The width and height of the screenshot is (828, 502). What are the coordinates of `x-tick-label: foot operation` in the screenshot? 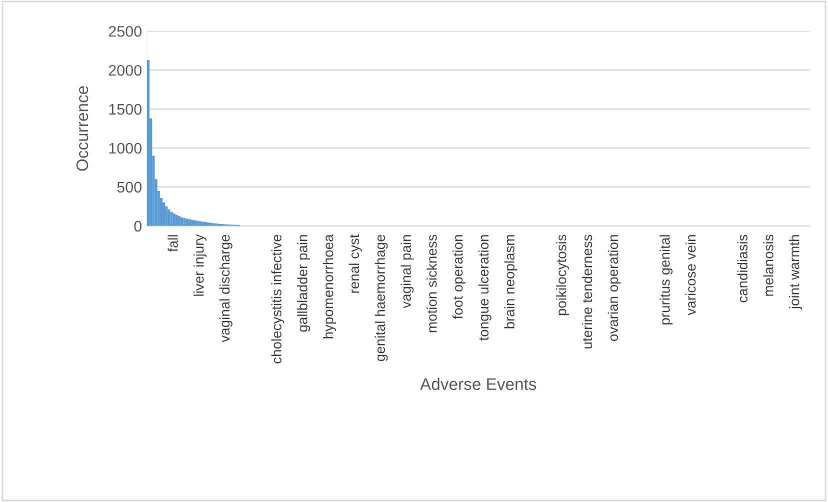 It's located at (459, 277).